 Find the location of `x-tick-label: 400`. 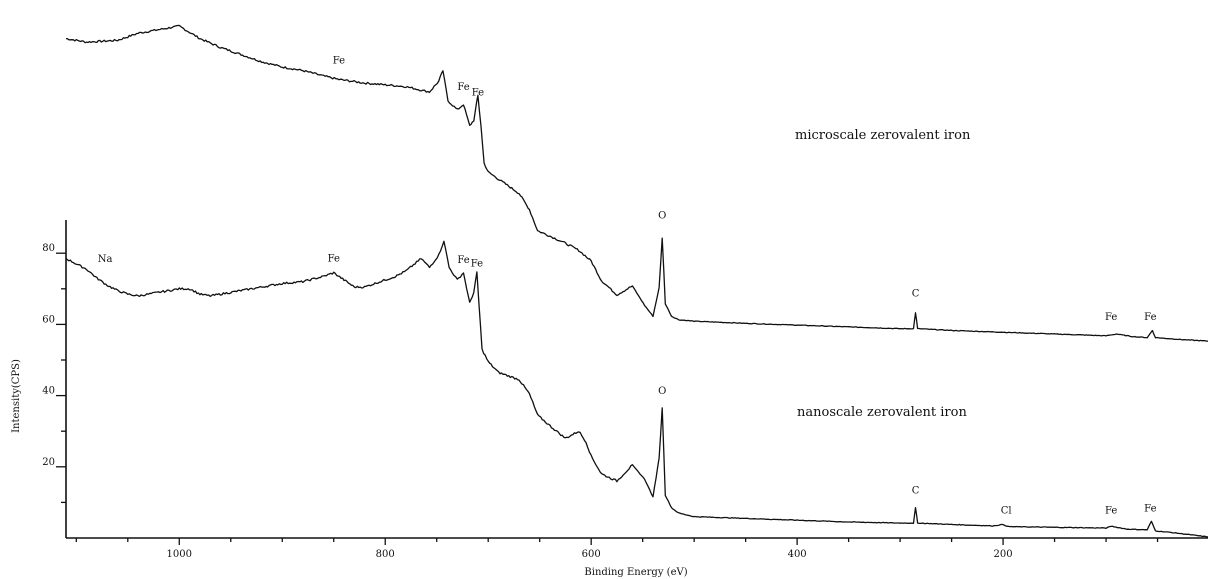

x-tick-label: 400 is located at coordinates (797, 554).